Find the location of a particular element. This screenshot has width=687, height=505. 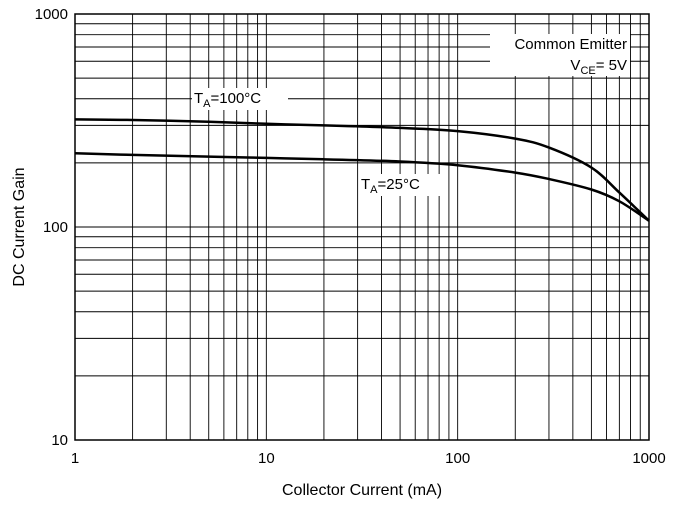

series-label-25c-rest: =25°C is located at coordinates (399, 184).